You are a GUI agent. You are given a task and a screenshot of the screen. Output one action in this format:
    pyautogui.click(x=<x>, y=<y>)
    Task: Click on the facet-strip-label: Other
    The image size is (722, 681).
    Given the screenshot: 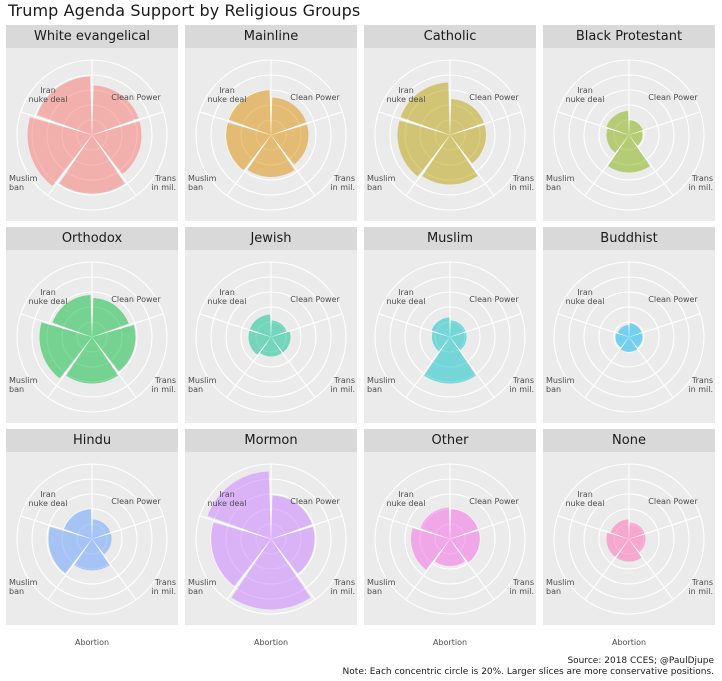 What is the action you would take?
    pyautogui.click(x=450, y=440)
    